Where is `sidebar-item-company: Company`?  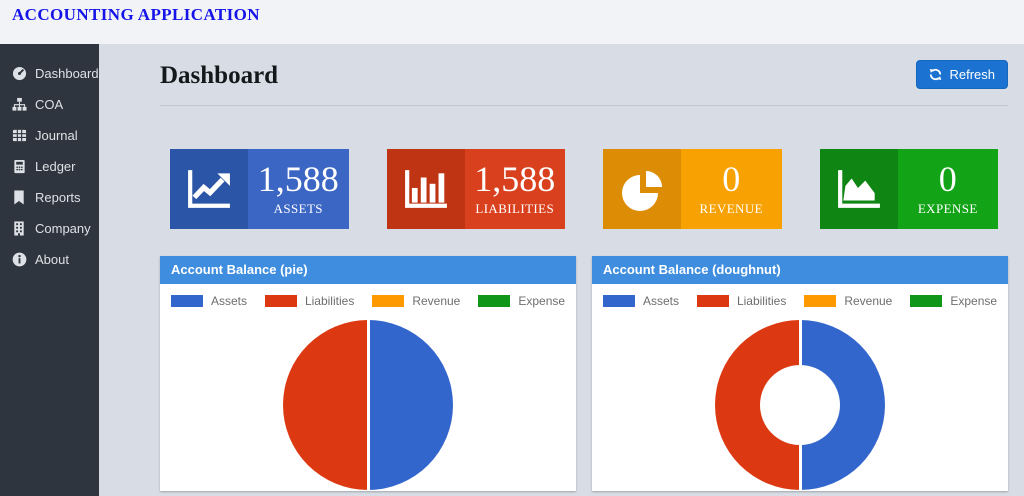
sidebar-item-company: Company is located at coordinates (49, 228).